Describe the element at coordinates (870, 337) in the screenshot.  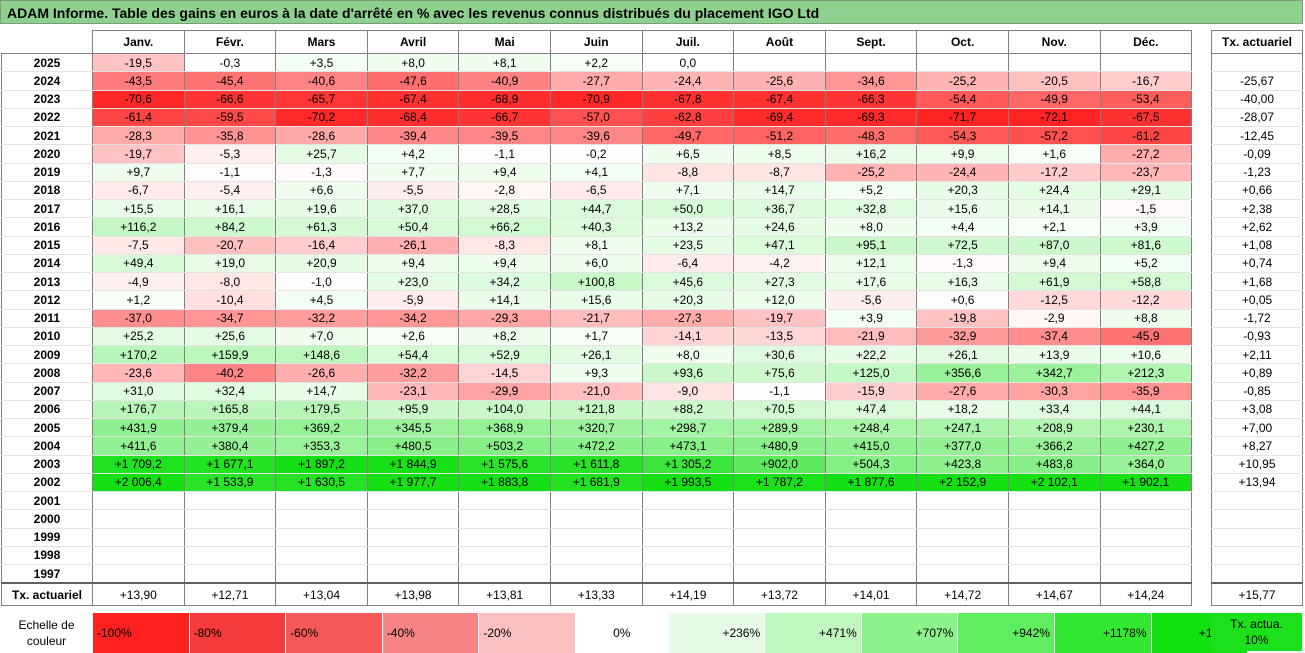
I see `gain-cell: -21,9` at that location.